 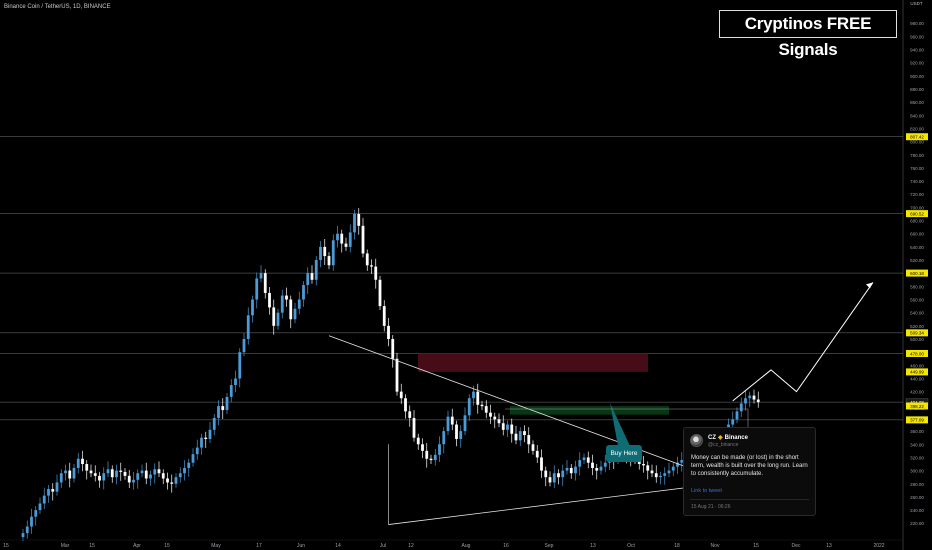 What do you see at coordinates (829, 546) in the screenshot?
I see `x-tick-label-20: 13` at bounding box center [829, 546].